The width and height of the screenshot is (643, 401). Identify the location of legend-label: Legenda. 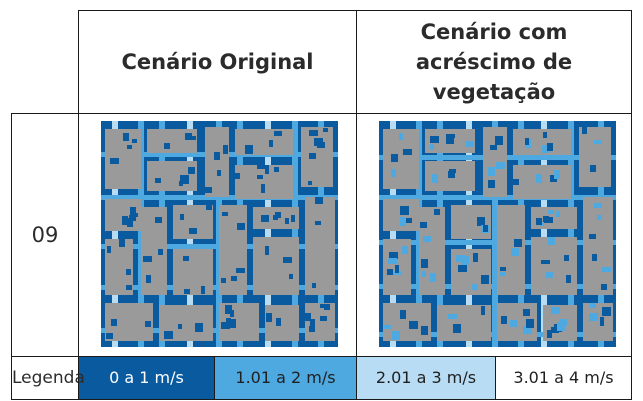
(48, 378).